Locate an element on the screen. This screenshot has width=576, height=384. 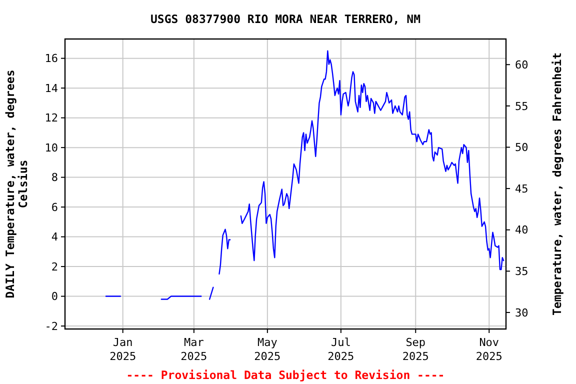
x-tick-label: Mar 2025 is located at coordinates (194, 349).